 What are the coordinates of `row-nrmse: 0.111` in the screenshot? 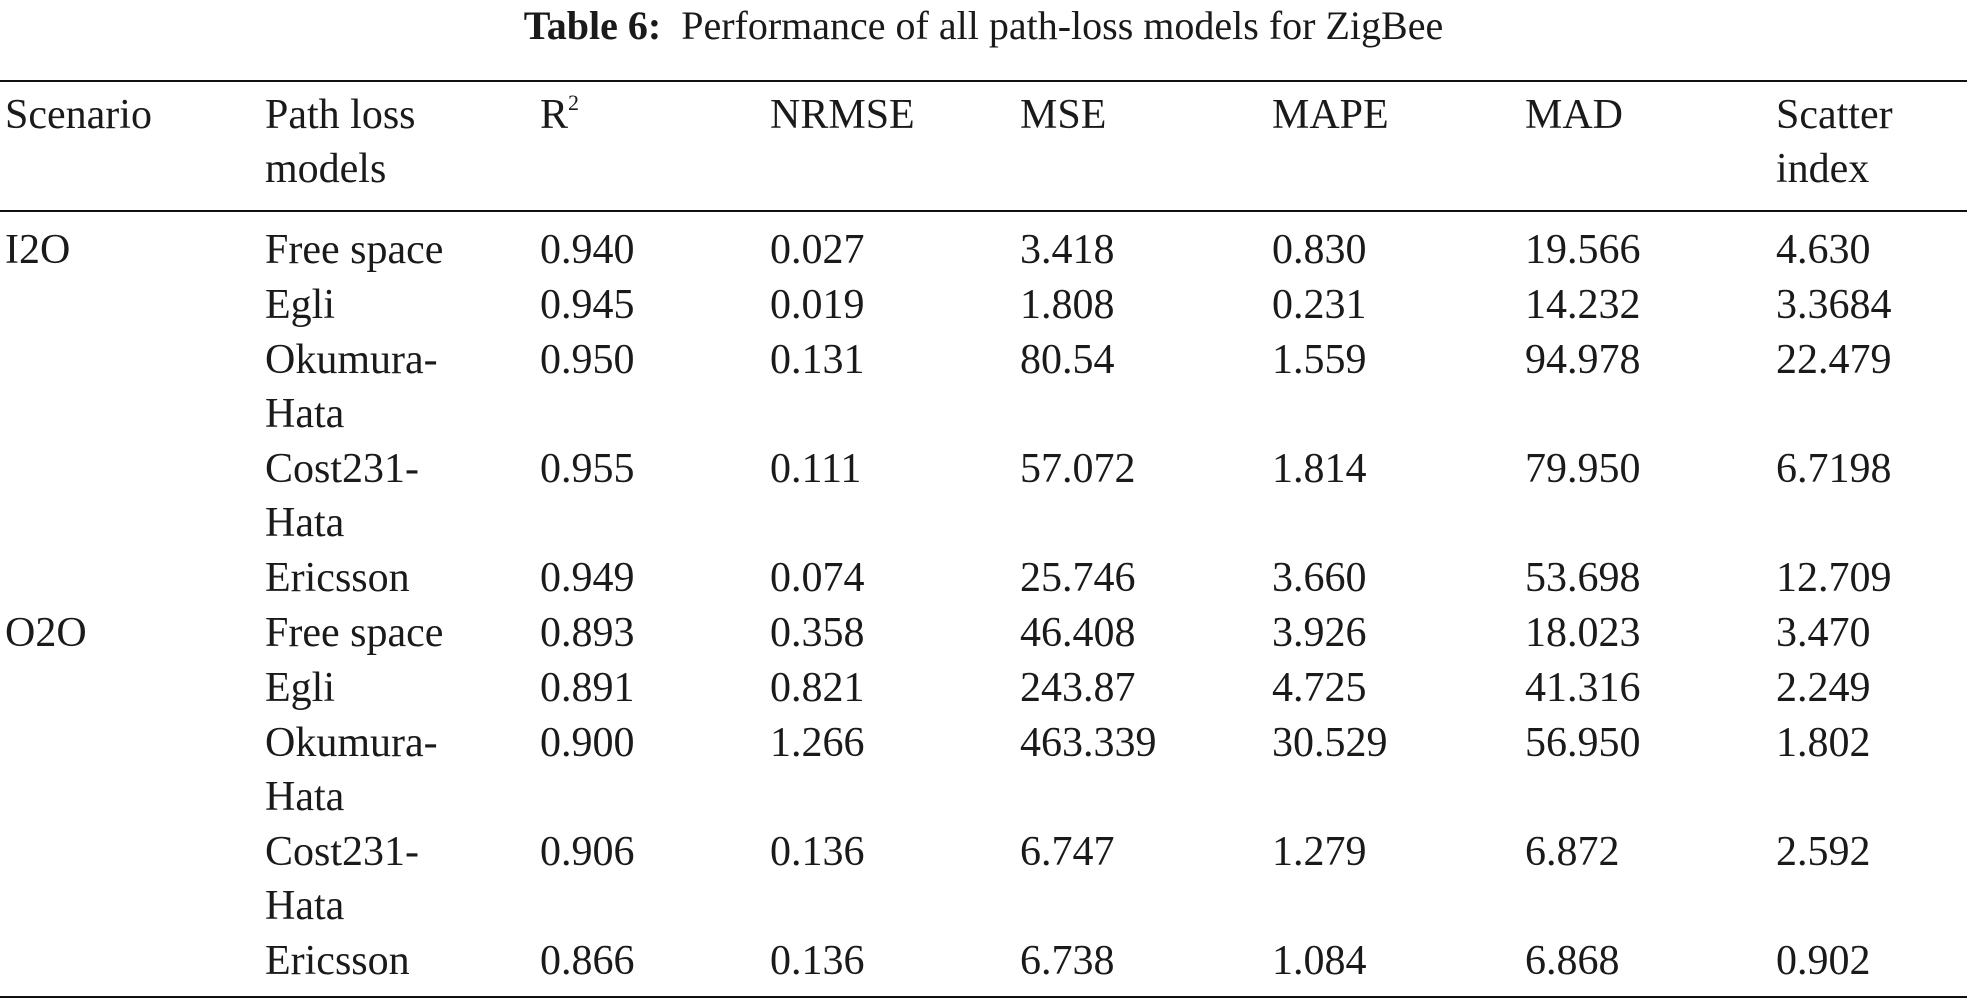 It's located at (816, 469).